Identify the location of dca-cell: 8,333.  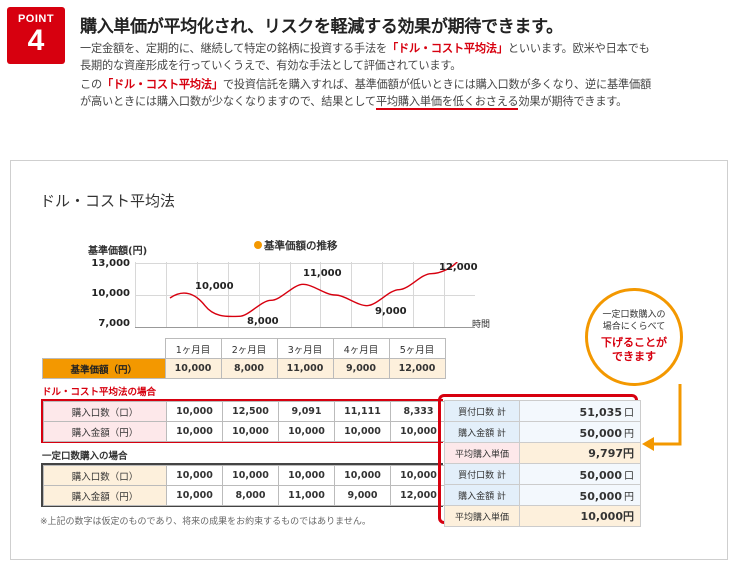
(418, 411).